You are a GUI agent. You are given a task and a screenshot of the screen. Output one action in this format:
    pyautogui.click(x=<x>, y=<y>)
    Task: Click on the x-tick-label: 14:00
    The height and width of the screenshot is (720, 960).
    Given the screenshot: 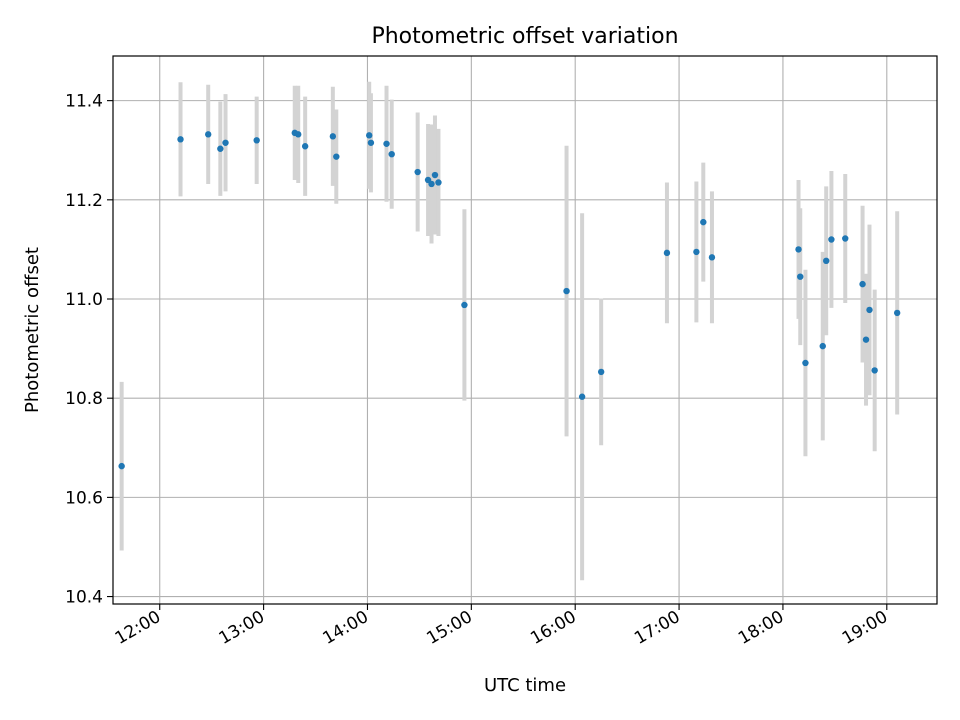 What is the action you would take?
    pyautogui.click(x=346, y=628)
    